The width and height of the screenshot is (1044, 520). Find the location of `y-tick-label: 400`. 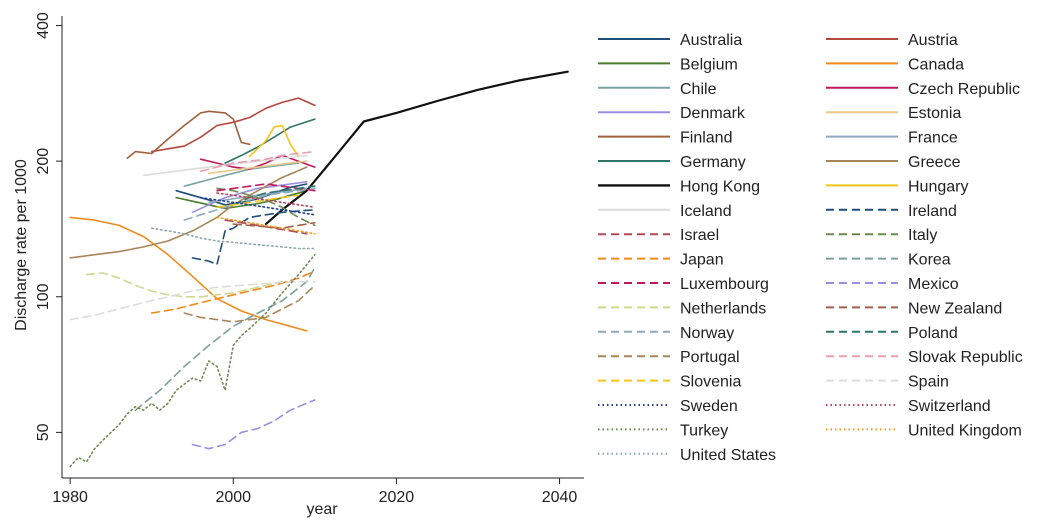

y-tick-label: 400 is located at coordinates (43, 25).